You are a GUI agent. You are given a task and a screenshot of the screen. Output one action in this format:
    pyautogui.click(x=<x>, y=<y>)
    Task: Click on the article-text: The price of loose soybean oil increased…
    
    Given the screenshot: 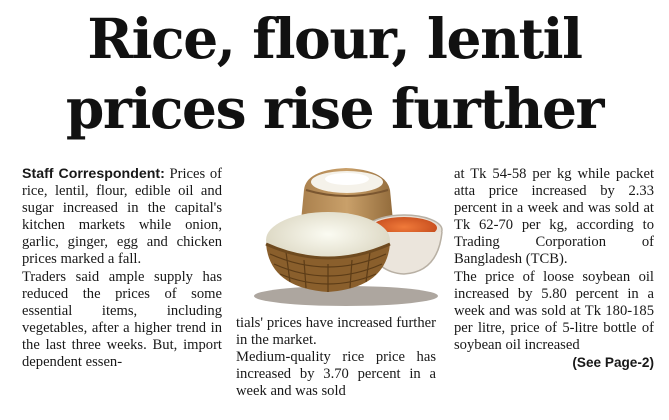 What is the action you would take?
    pyautogui.click(x=554, y=310)
    